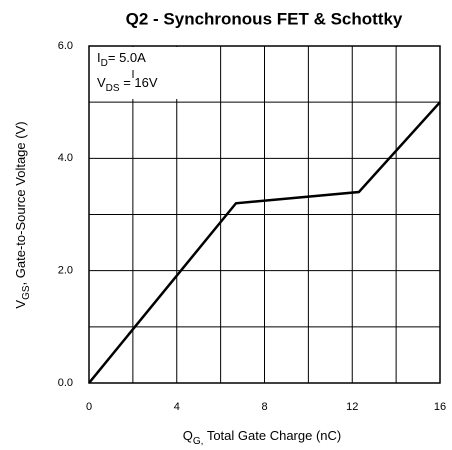 This screenshot has width=452, height=450. I want to click on annotation-rest: = 5.0A, so click(127, 57).